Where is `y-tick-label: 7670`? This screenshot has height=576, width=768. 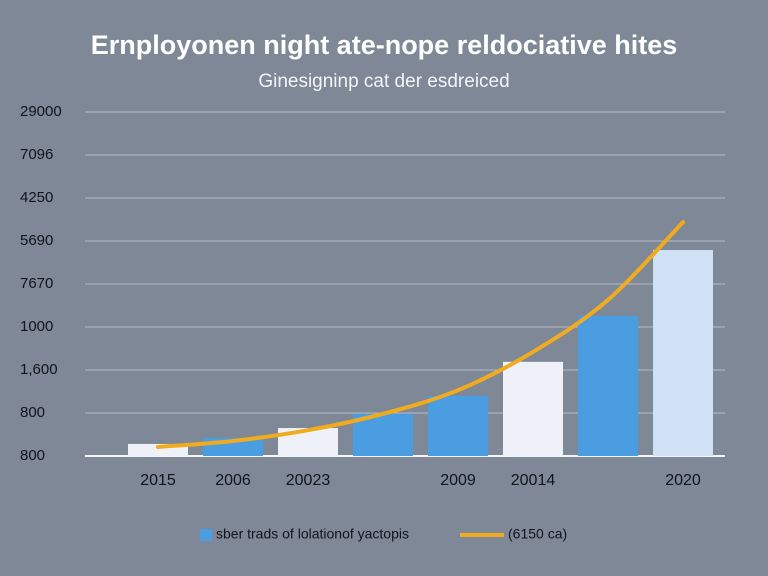
y-tick-label: 7670 is located at coordinates (36, 283).